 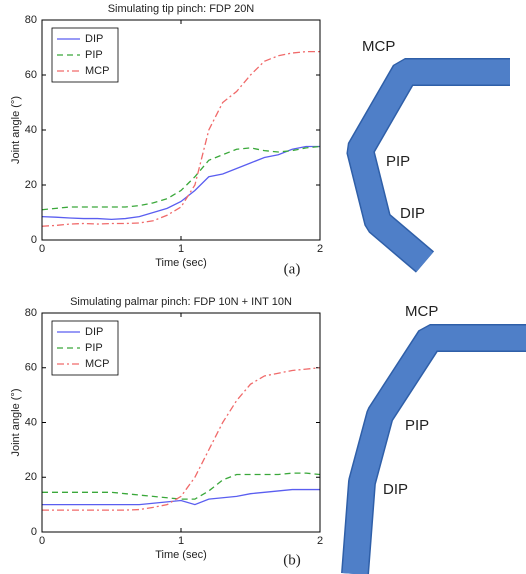 I want to click on caption: (a), so click(x=292, y=269).